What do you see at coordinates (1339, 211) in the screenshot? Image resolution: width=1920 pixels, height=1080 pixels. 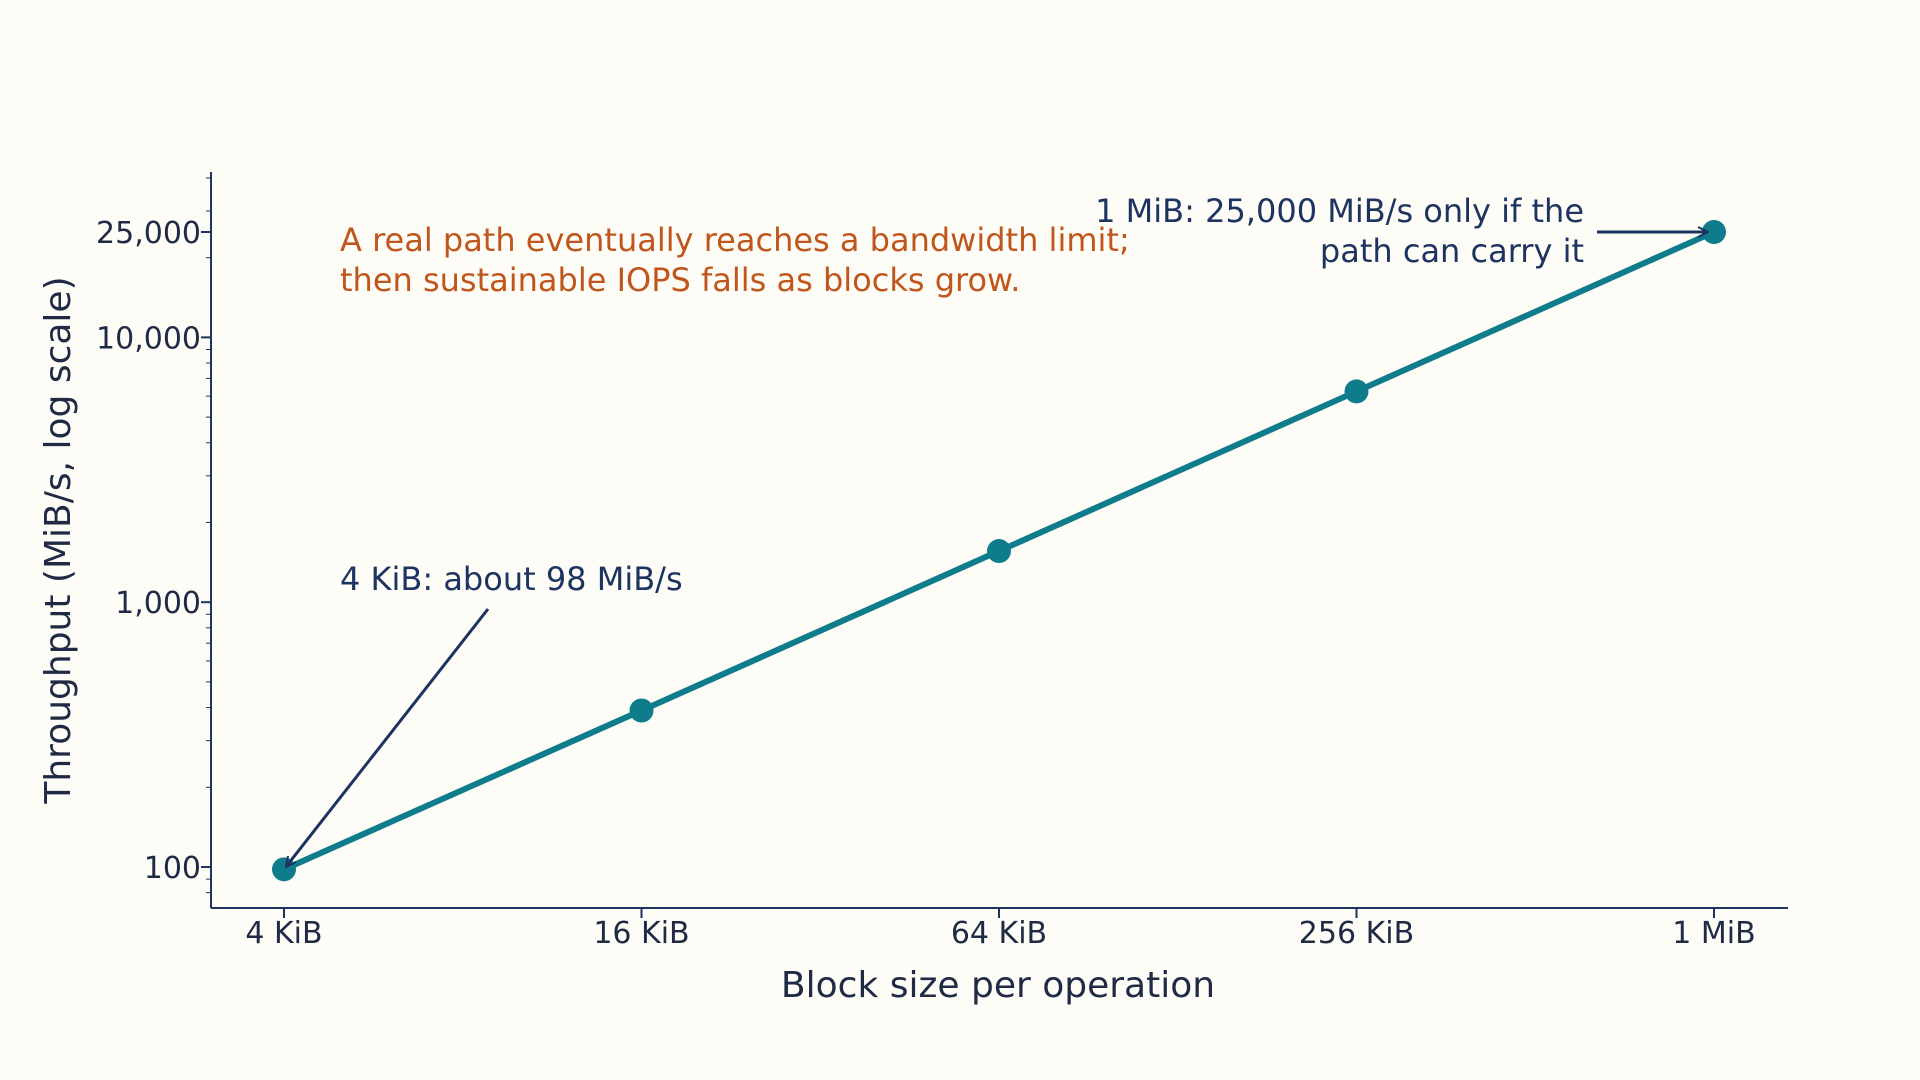 I see `annotation-1mib-line: 1 MiB: 25,000 MiB/s only if the` at bounding box center [1339, 211].